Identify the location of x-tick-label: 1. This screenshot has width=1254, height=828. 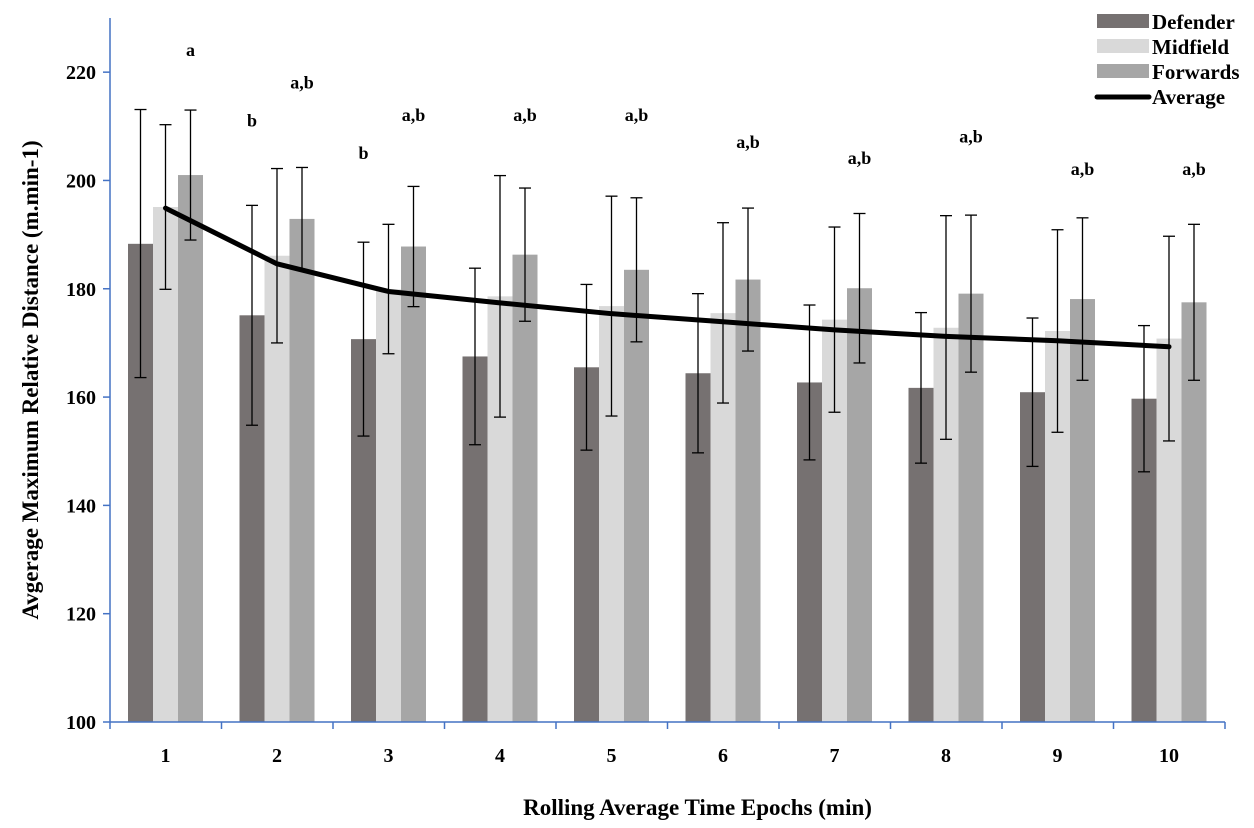
(166, 756).